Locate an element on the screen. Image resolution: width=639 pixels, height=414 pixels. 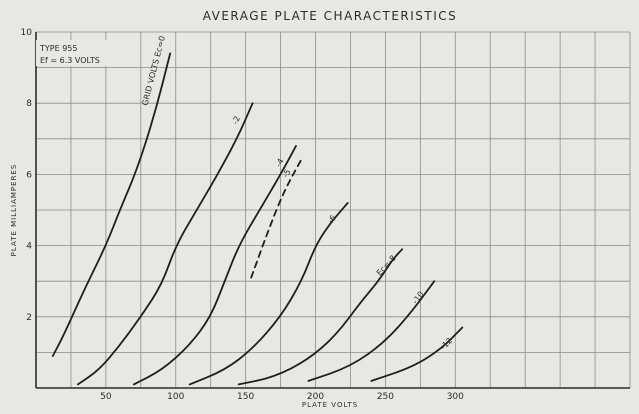
x-tick-label: 250 is located at coordinates (385, 397).